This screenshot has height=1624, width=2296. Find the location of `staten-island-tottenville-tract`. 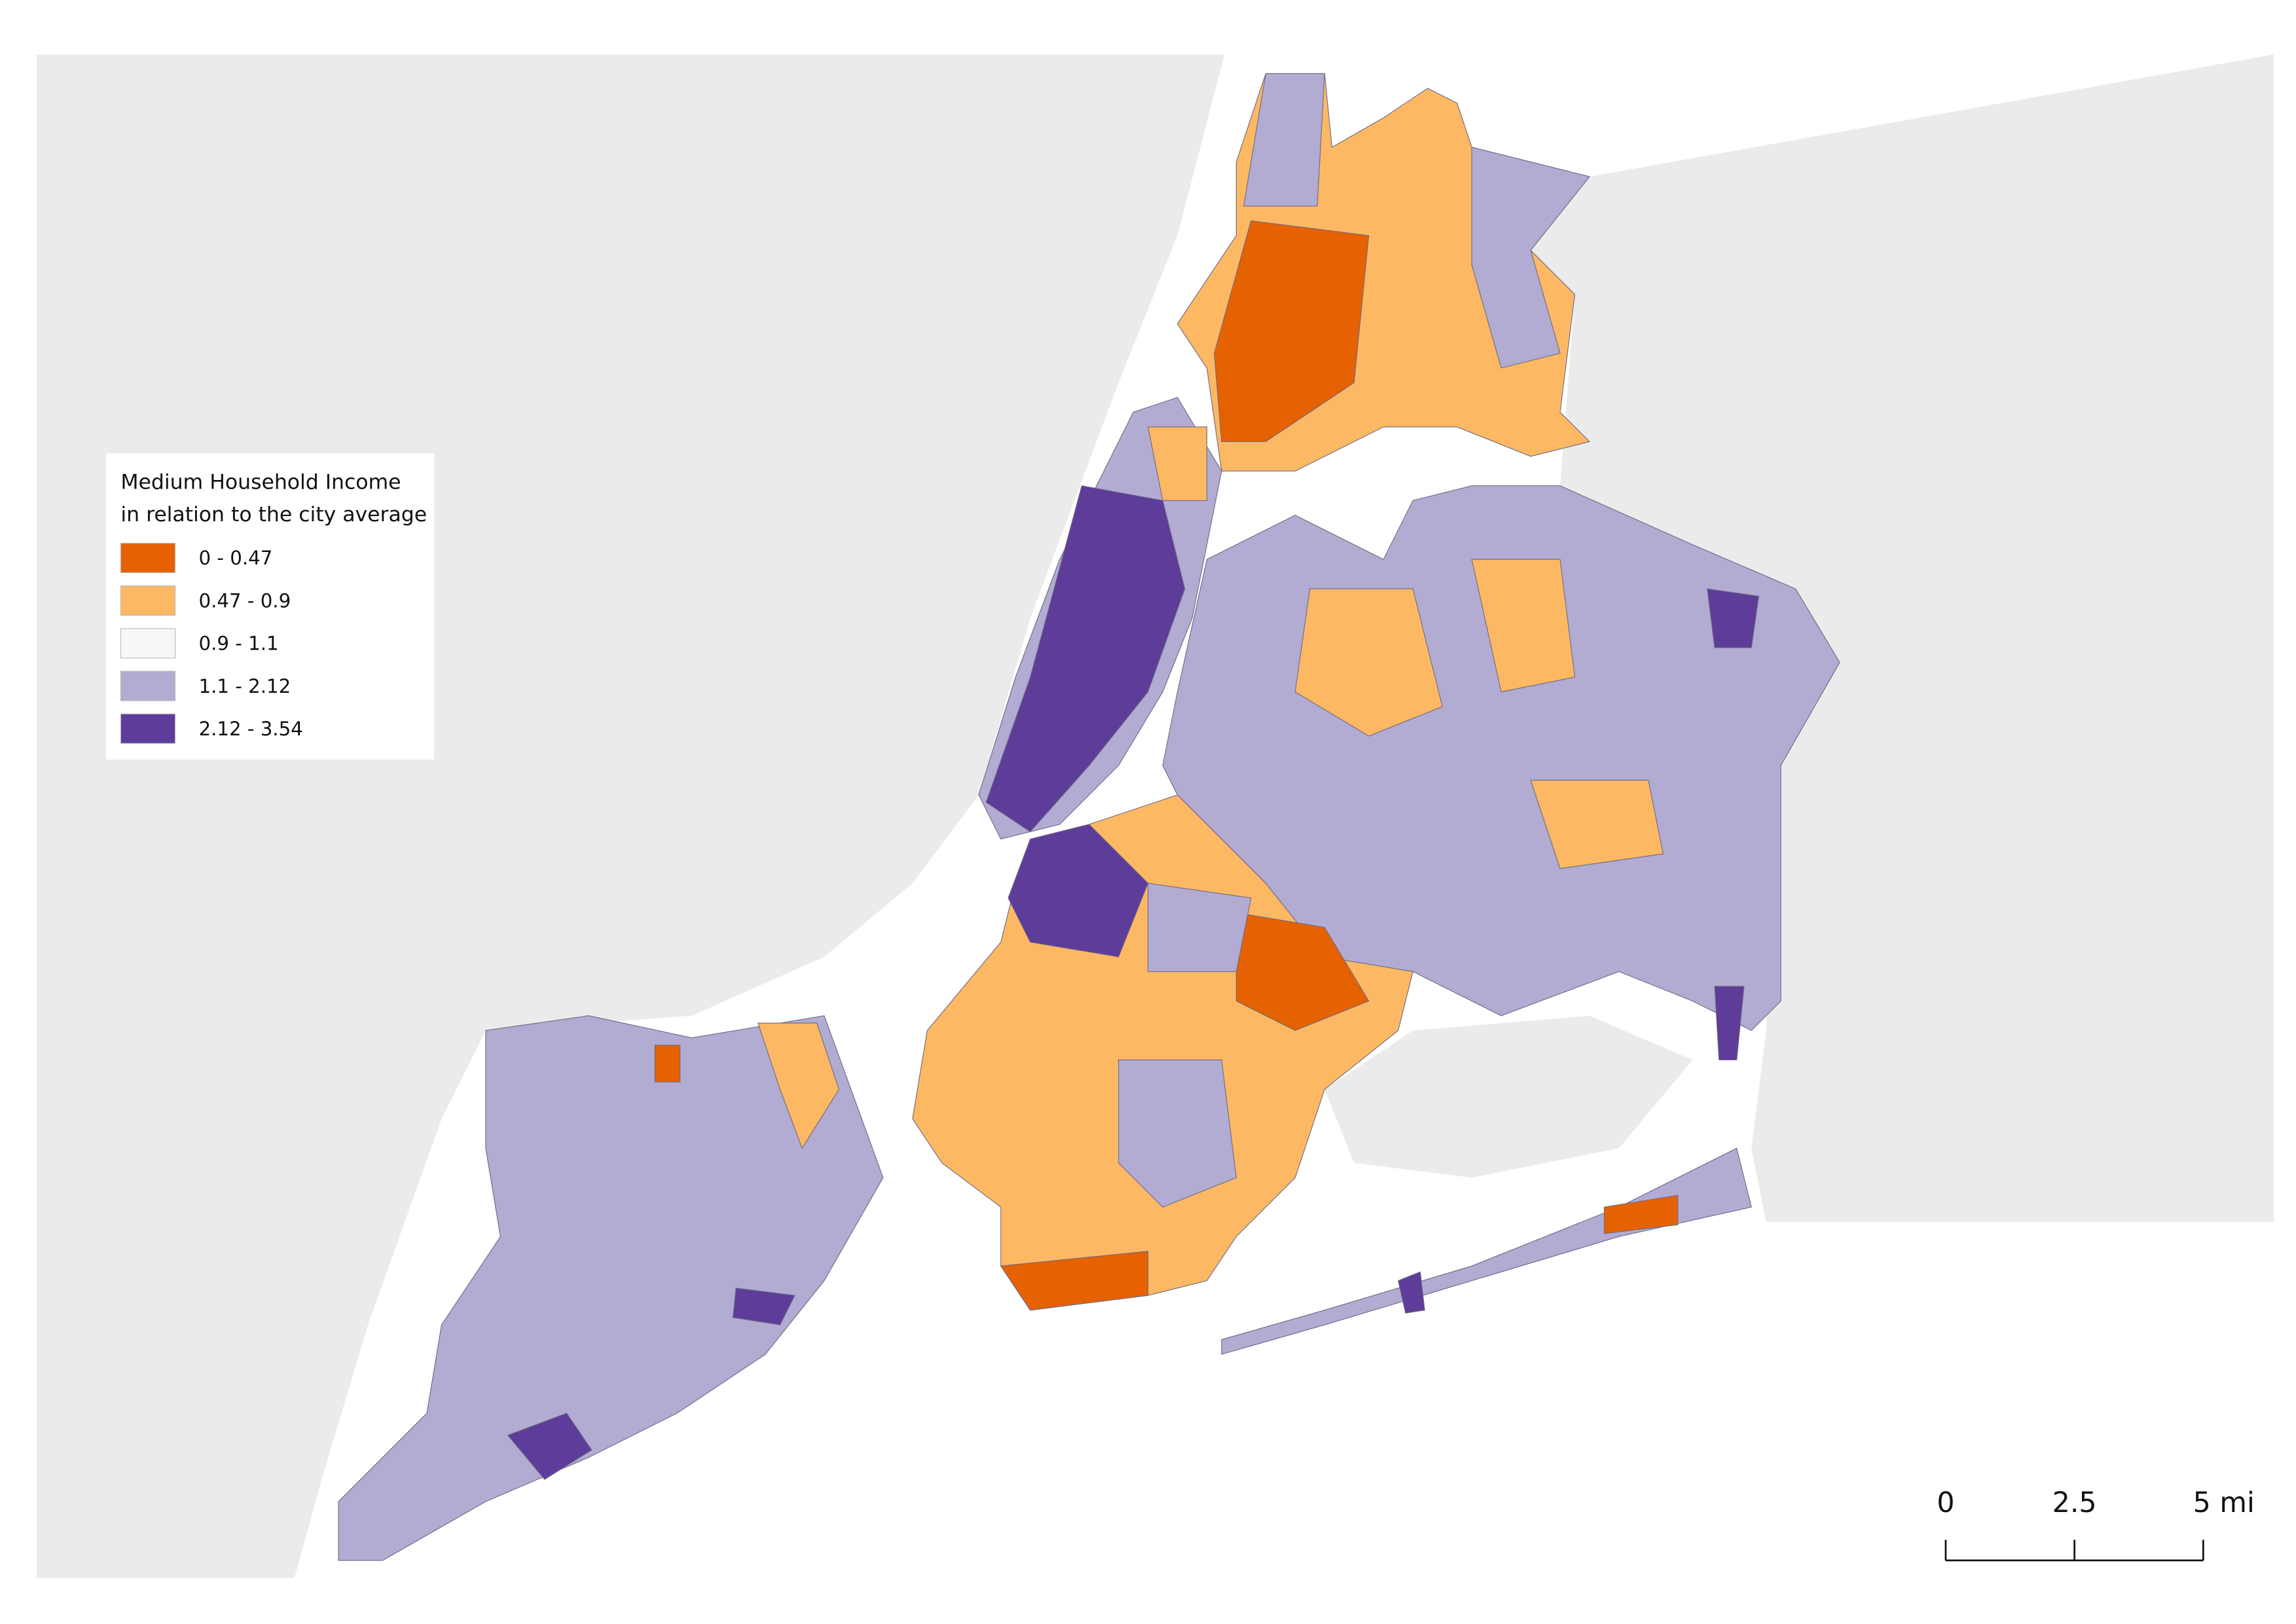

staten-island-tottenville-tract is located at coordinates (549, 1446).